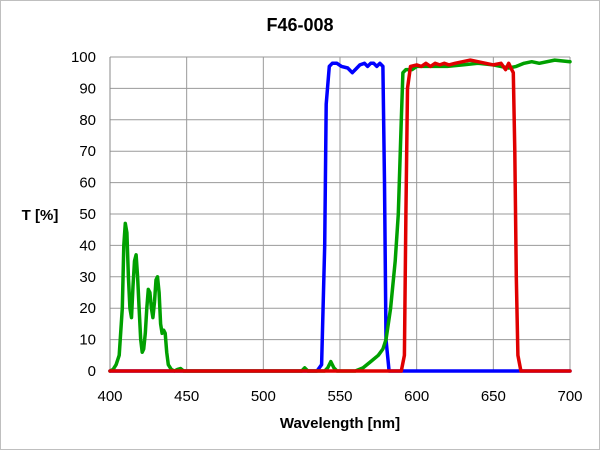 This screenshot has height=450, width=600. What do you see at coordinates (87, 277) in the screenshot?
I see `y-tick-label: 30` at bounding box center [87, 277].